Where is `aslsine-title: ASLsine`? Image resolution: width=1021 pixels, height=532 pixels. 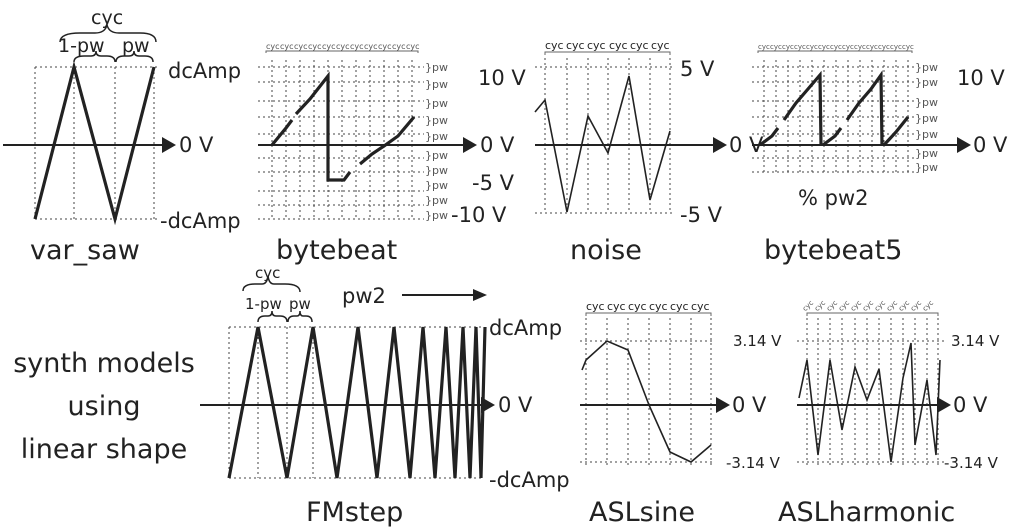
aslsine-title: ASLsine is located at coordinates (642, 512).